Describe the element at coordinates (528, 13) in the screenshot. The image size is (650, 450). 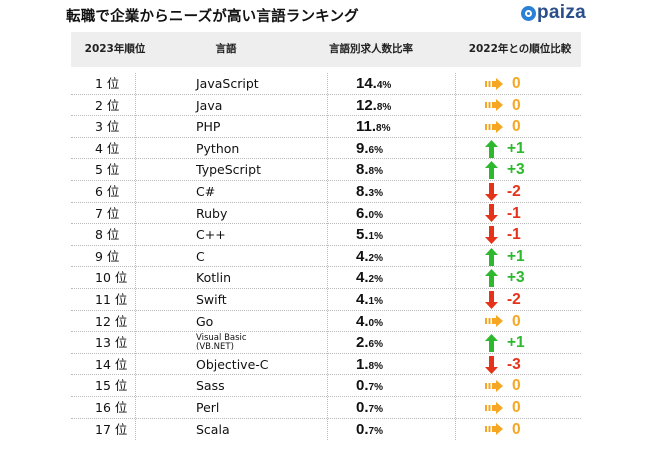
I see `paiza-logo-icon` at that location.